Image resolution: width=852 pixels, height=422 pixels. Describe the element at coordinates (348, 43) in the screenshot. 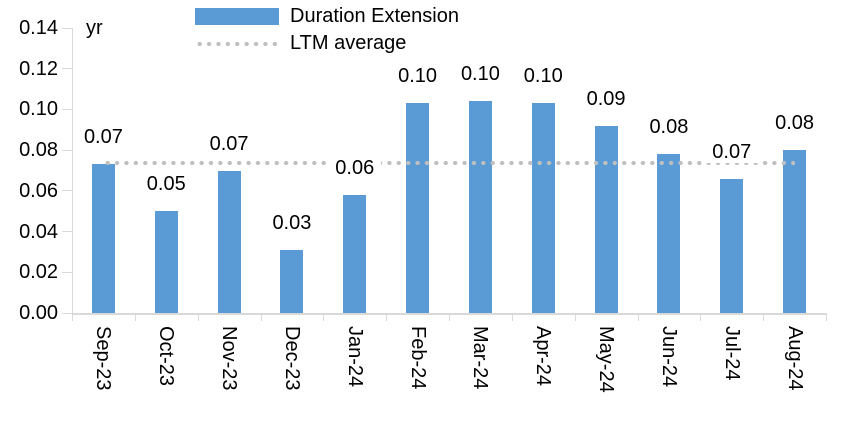

I see `legend-label-ltm-average: LTM average` at that location.